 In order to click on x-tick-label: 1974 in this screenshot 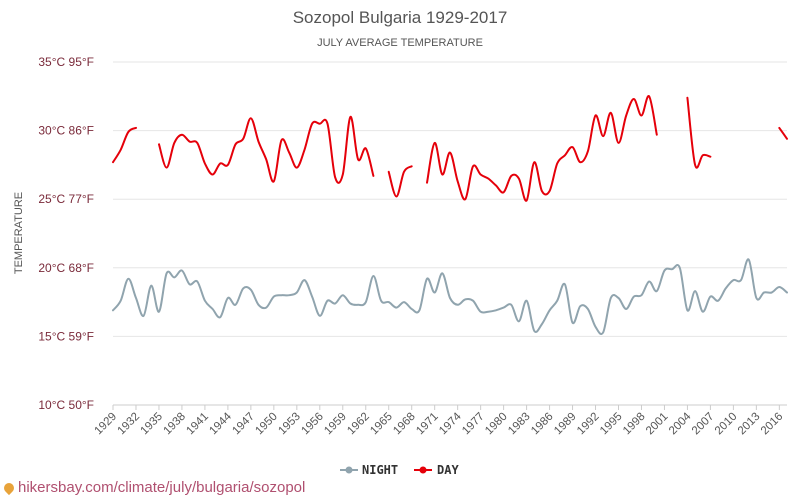, I will do `click(450, 423)`.